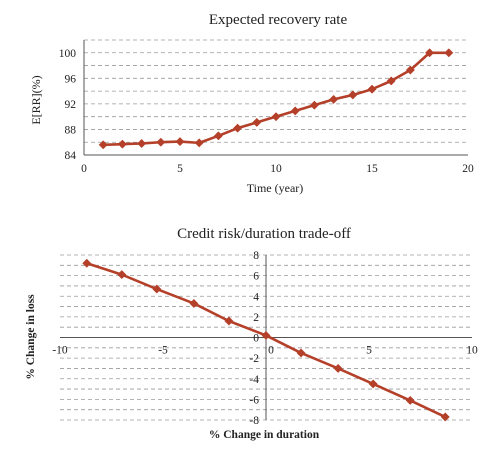  I want to click on x-tick-label: 20, so click(468, 169).